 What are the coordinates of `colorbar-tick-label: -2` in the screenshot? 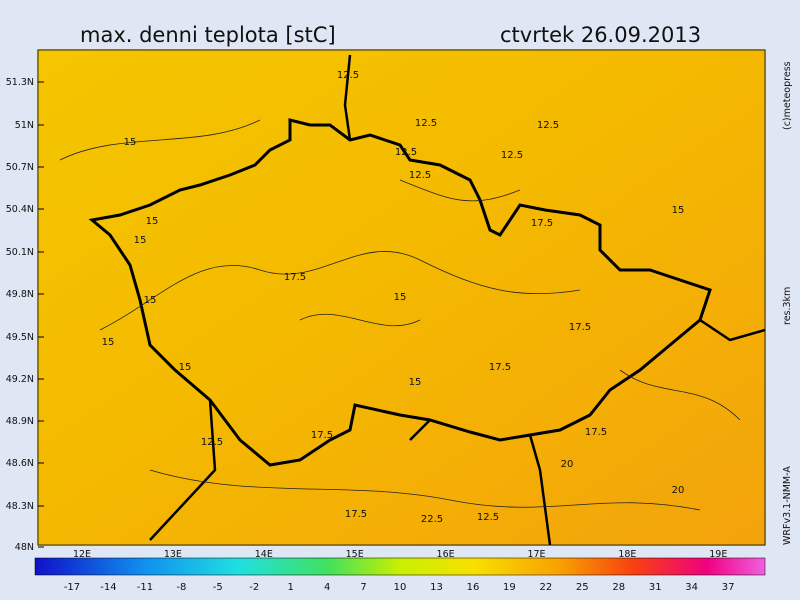 It's located at (254, 587).